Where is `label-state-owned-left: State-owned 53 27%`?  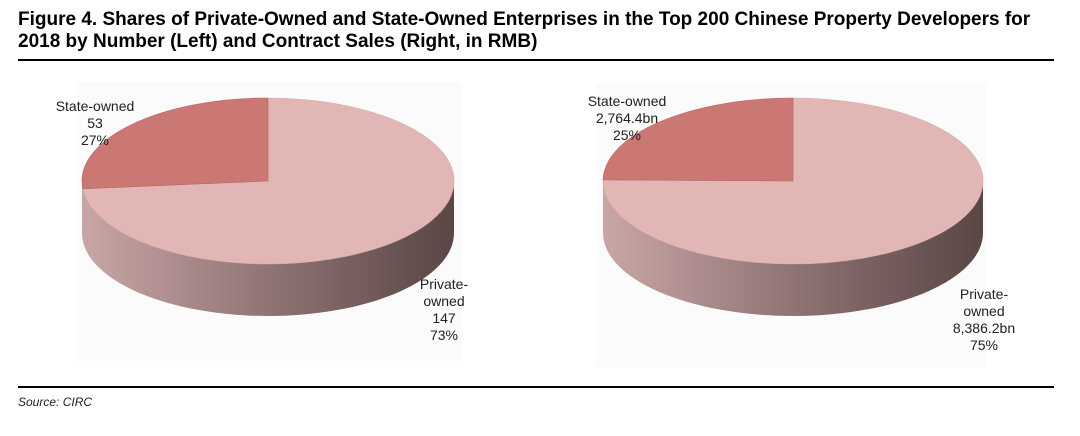
label-state-owned-left: State-owned 53 27% is located at coordinates (95, 123).